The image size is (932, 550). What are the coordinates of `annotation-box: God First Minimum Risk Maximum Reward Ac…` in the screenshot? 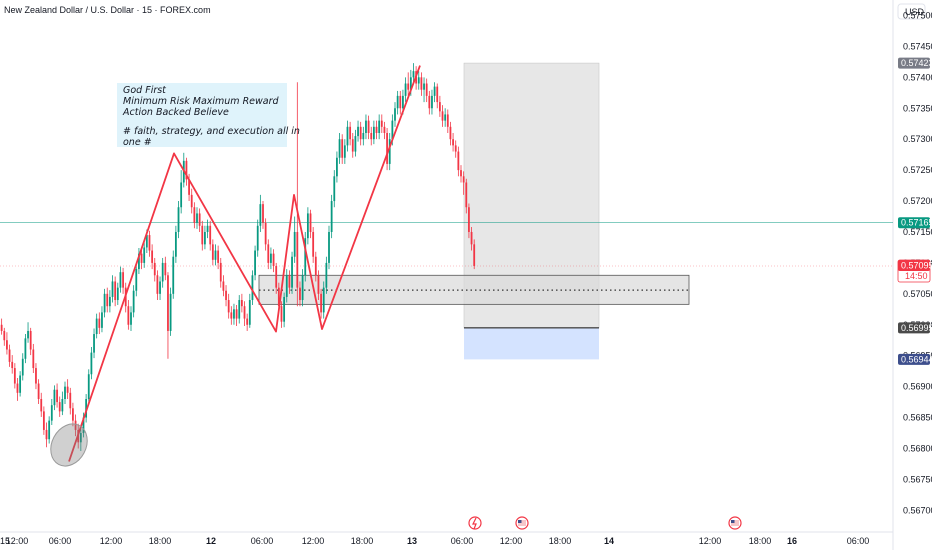 It's located at (208, 115).